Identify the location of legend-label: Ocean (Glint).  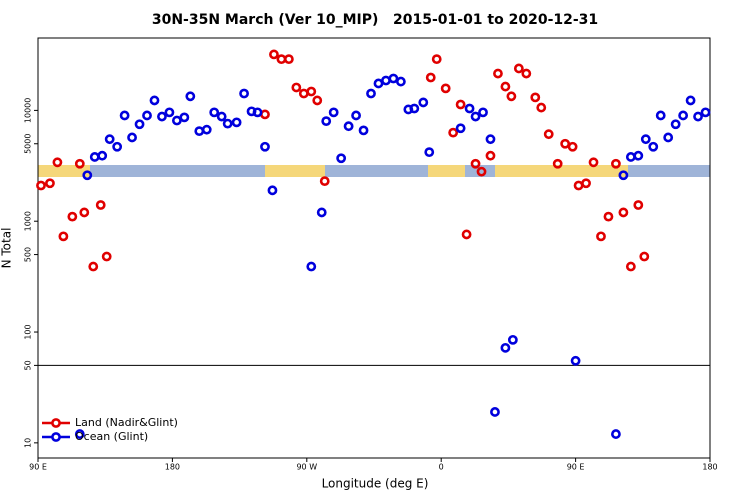
(111, 436).